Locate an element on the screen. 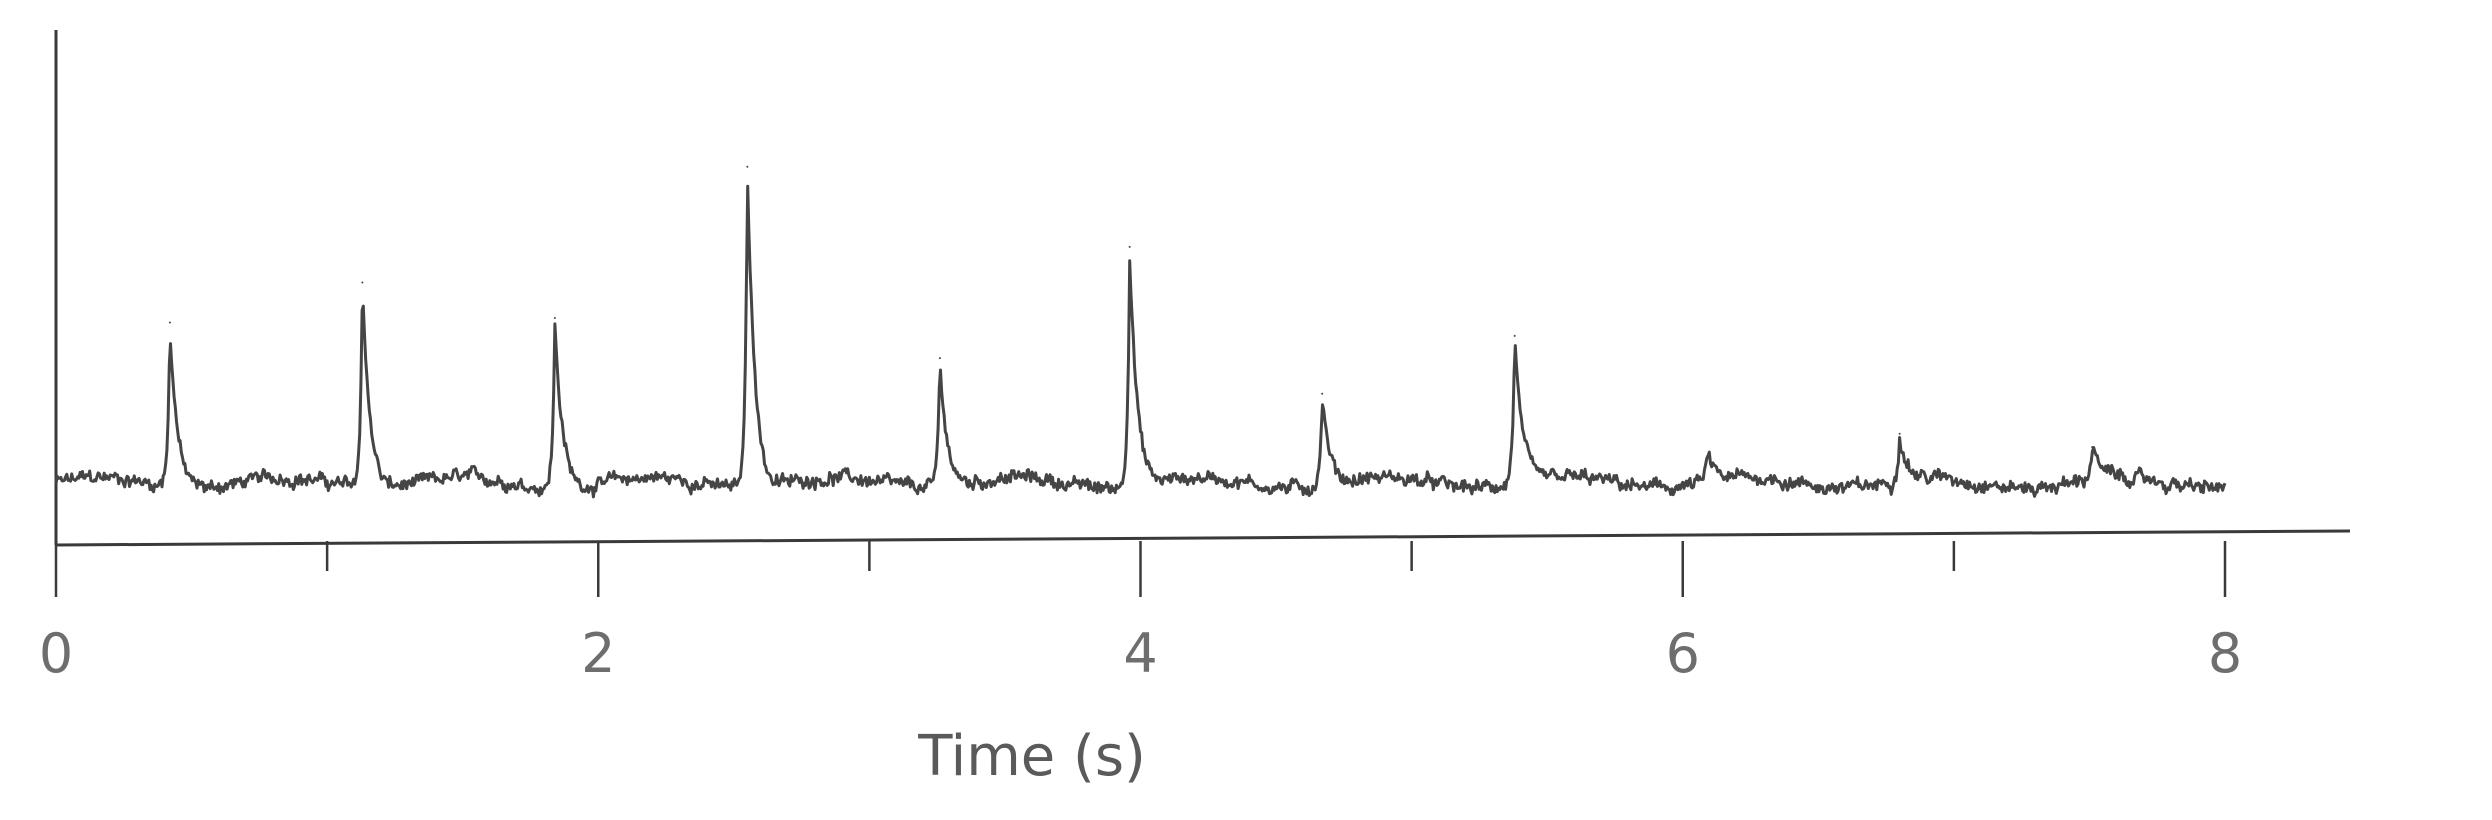 The height and width of the screenshot is (820, 2492). x-axis-tick-labels: 0 2 4 6 8 is located at coordinates (1140, 653).